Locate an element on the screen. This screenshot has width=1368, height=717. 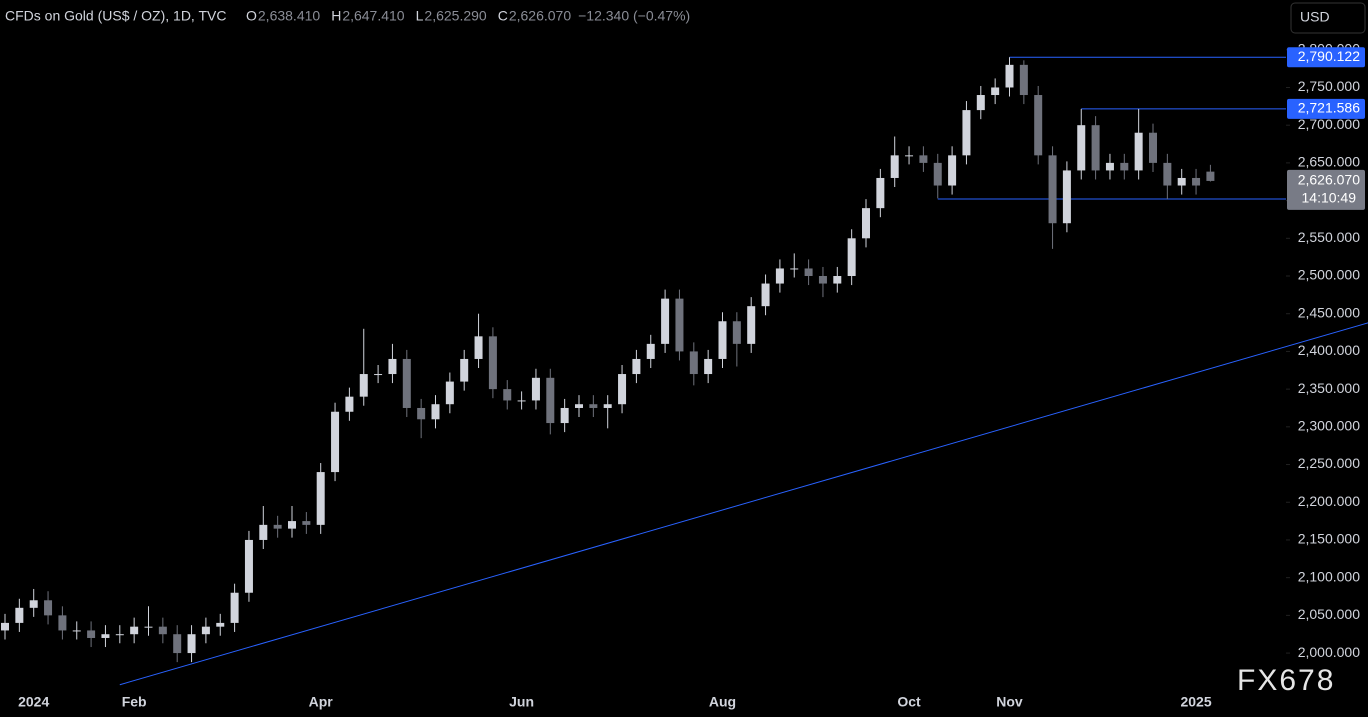
x-tick-label: Oct is located at coordinates (909, 702).